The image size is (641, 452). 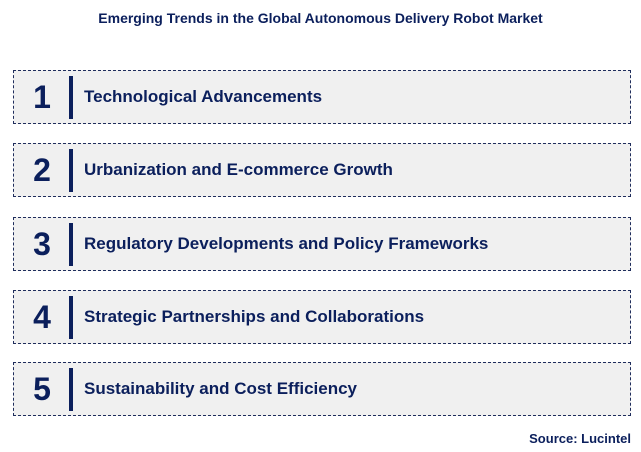 What do you see at coordinates (42, 244) in the screenshot?
I see `item-number: 3` at bounding box center [42, 244].